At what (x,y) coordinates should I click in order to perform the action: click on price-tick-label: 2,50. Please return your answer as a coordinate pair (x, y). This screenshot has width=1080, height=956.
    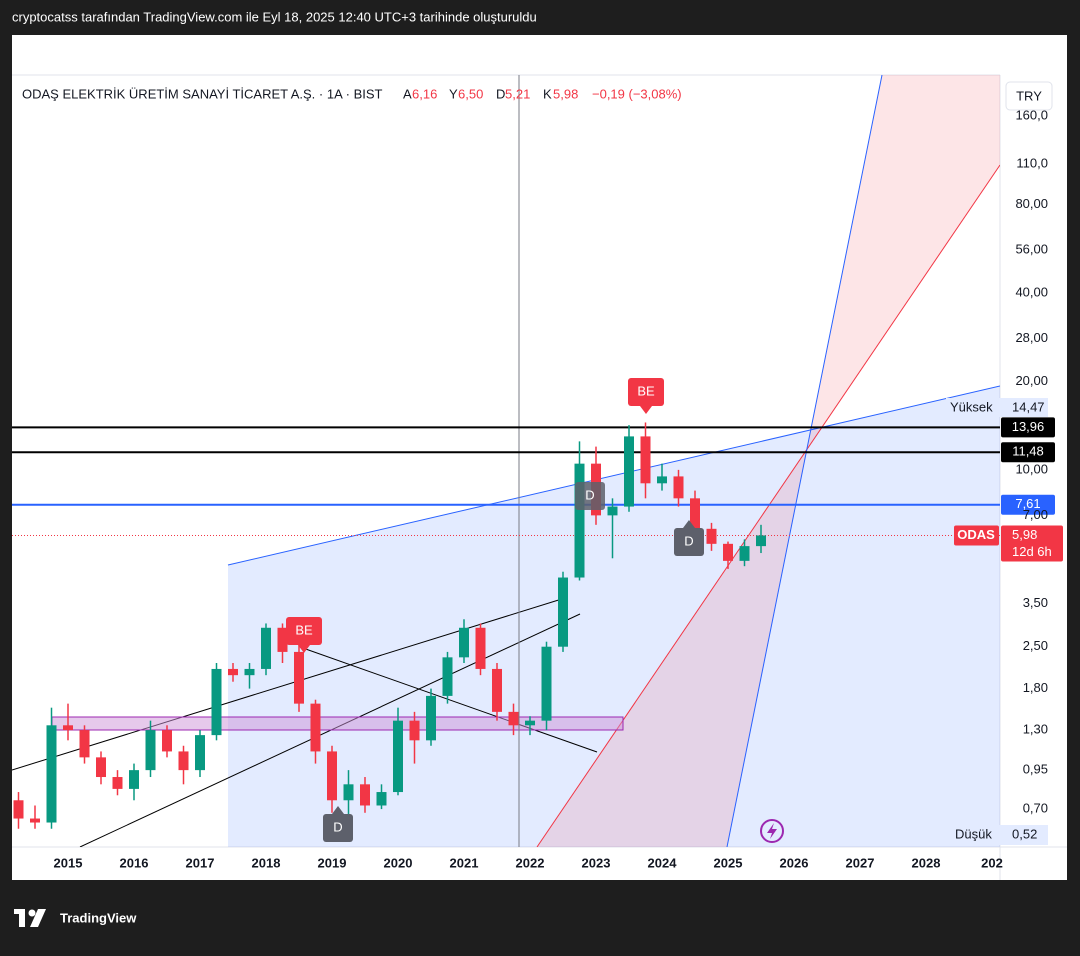
    Looking at the image, I should click on (1035, 645).